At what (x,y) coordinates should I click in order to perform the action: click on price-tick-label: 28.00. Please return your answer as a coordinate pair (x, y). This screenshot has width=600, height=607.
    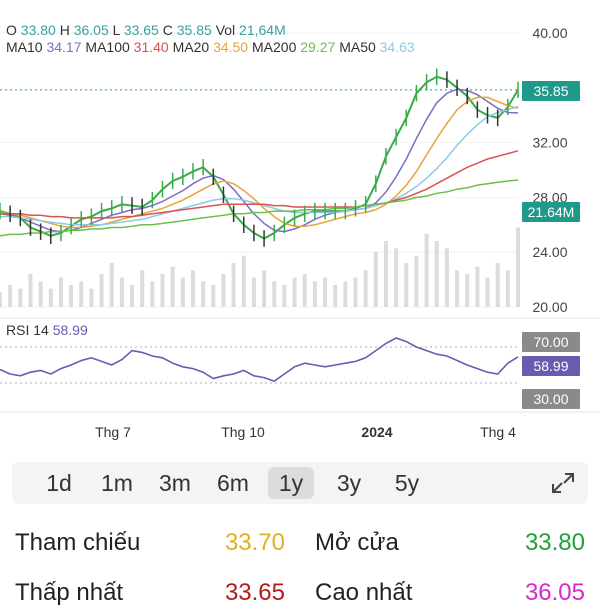
    Looking at the image, I should click on (549, 197).